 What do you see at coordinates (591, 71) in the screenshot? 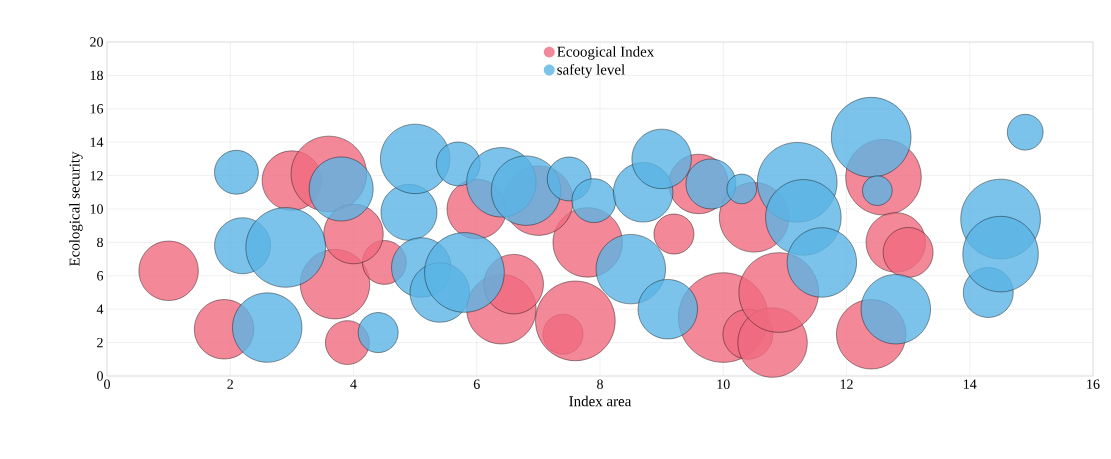
I see `legend-label: safety level` at bounding box center [591, 71].